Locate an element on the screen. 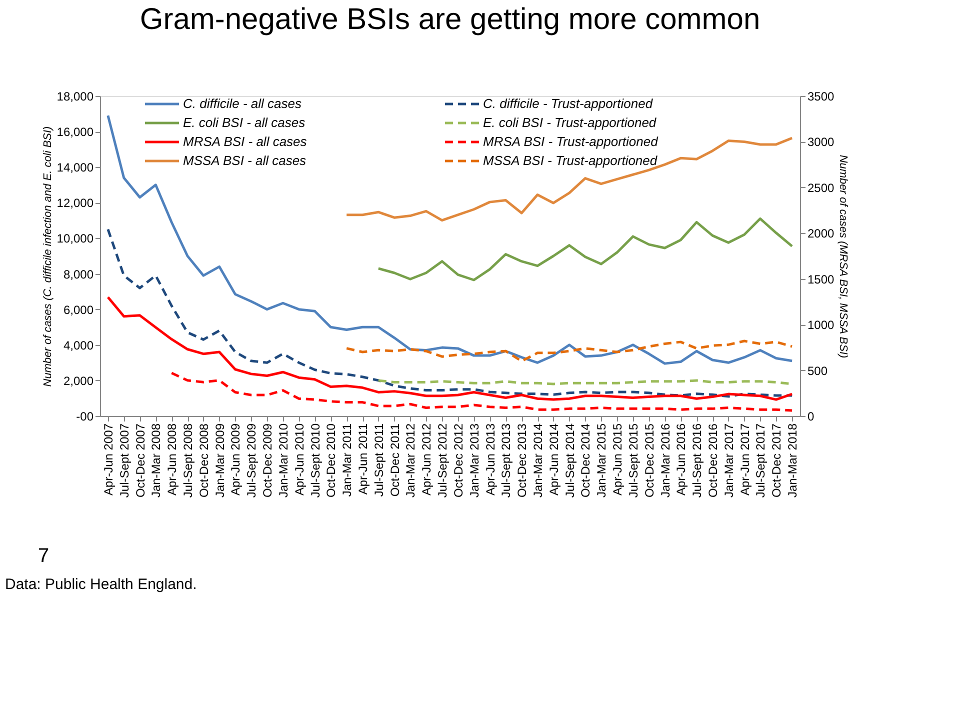  y-tick-label: 10,000 is located at coordinates (75, 239).